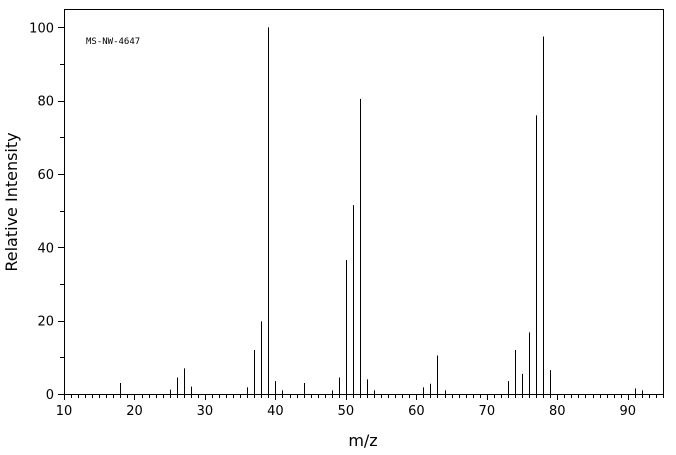 The width and height of the screenshot is (676, 455). I want to click on x-tick-label: 30, so click(205, 411).